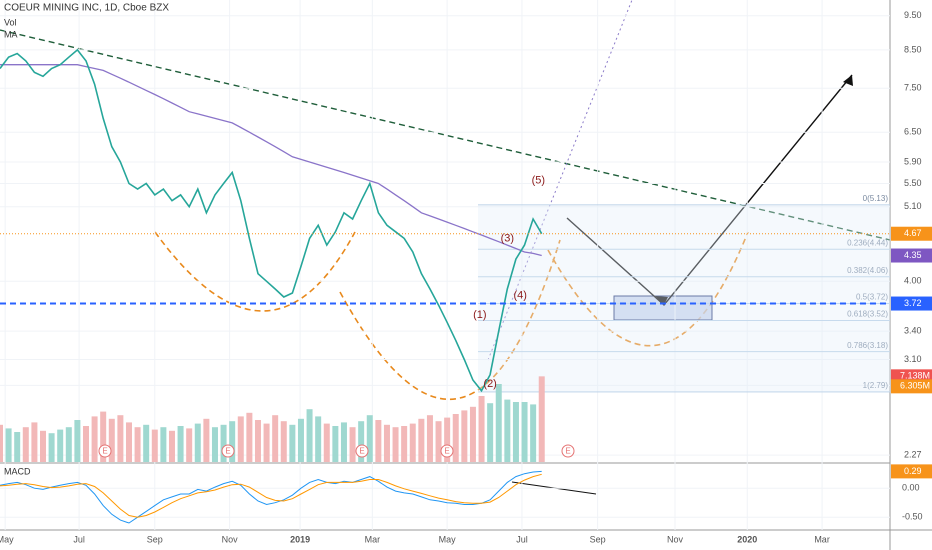 The height and width of the screenshot is (550, 932). What do you see at coordinates (913, 455) in the screenshot?
I see `y-tick-label: 2.27` at bounding box center [913, 455].